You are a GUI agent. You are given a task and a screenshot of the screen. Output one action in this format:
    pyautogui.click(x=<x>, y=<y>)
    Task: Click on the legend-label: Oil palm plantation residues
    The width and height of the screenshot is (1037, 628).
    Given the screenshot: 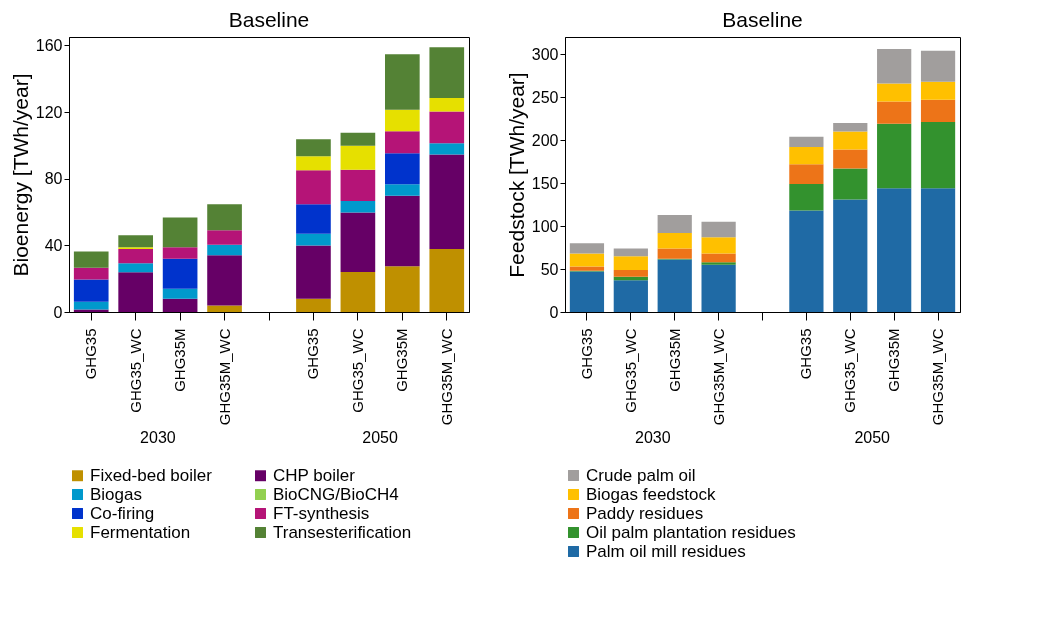 What is the action you would take?
    pyautogui.click(x=691, y=532)
    